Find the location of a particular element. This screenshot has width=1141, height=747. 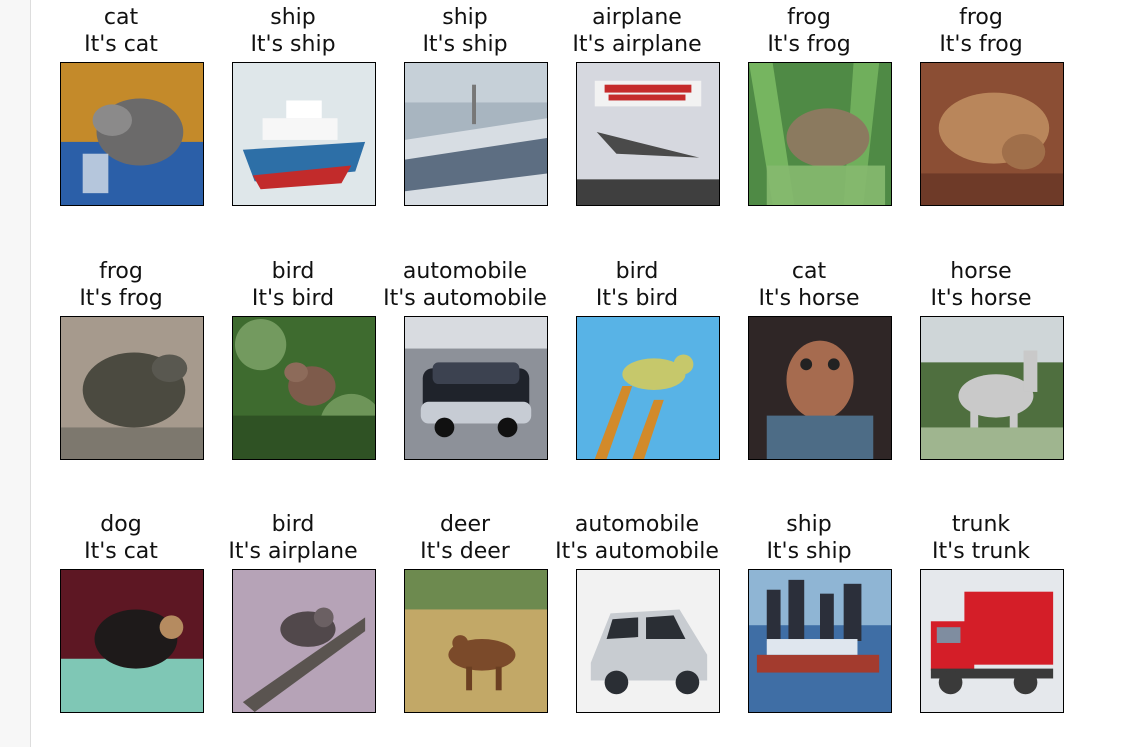

grid-cell: horse It's horse is located at coordinates (981, 364).